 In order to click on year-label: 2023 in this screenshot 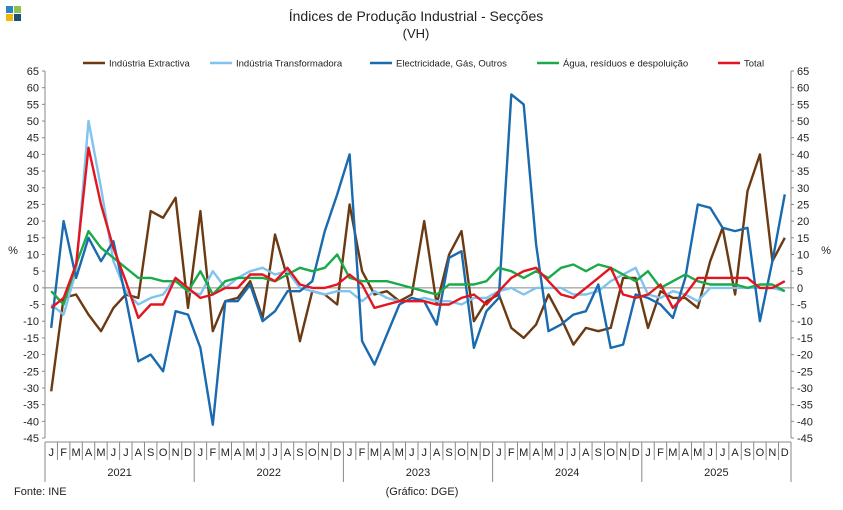, I will do `click(418, 473)`.